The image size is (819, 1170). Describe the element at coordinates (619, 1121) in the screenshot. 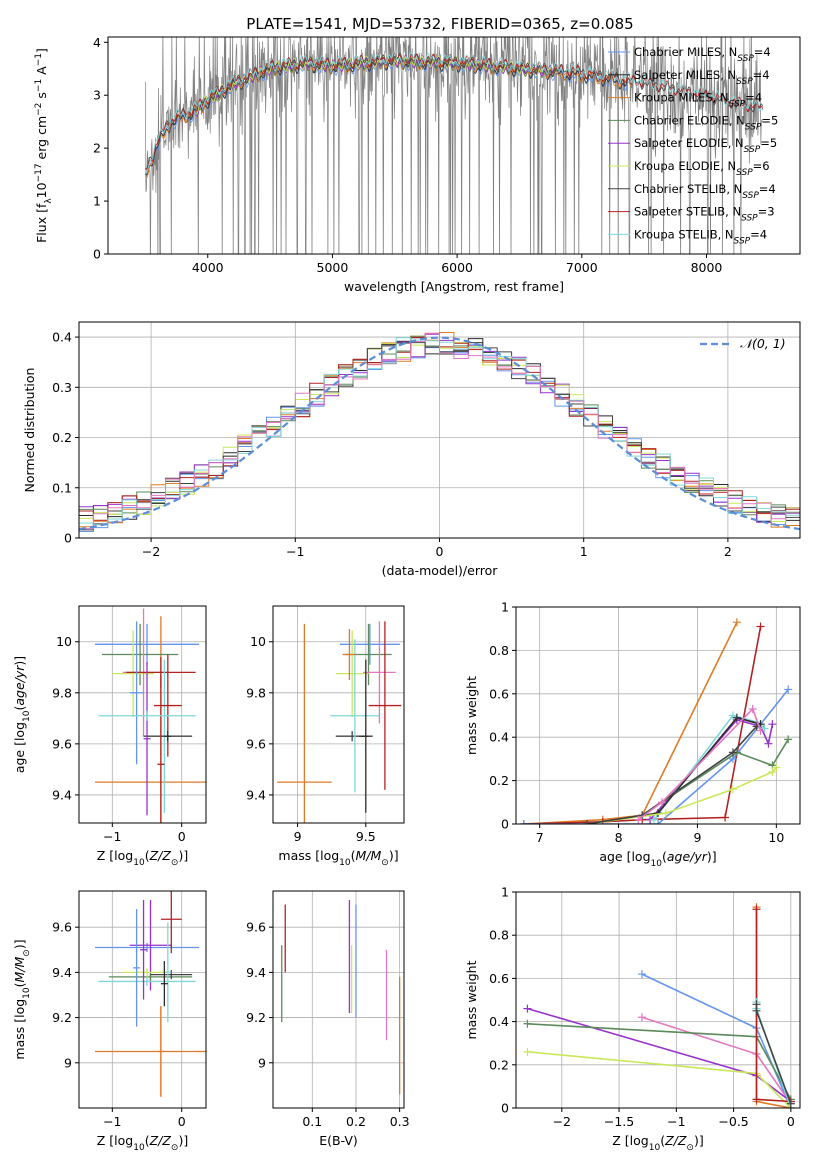

I see `x-tick-label: −1.5` at that location.